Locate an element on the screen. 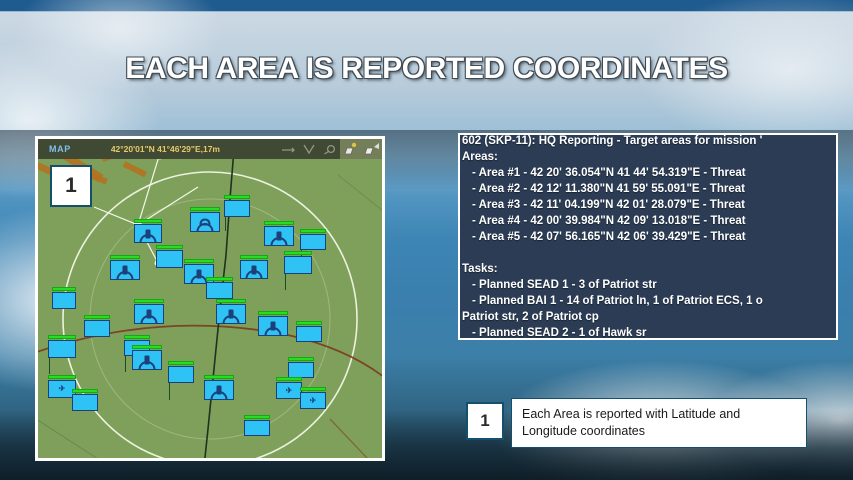  report-blank-line is located at coordinates (649, 253).